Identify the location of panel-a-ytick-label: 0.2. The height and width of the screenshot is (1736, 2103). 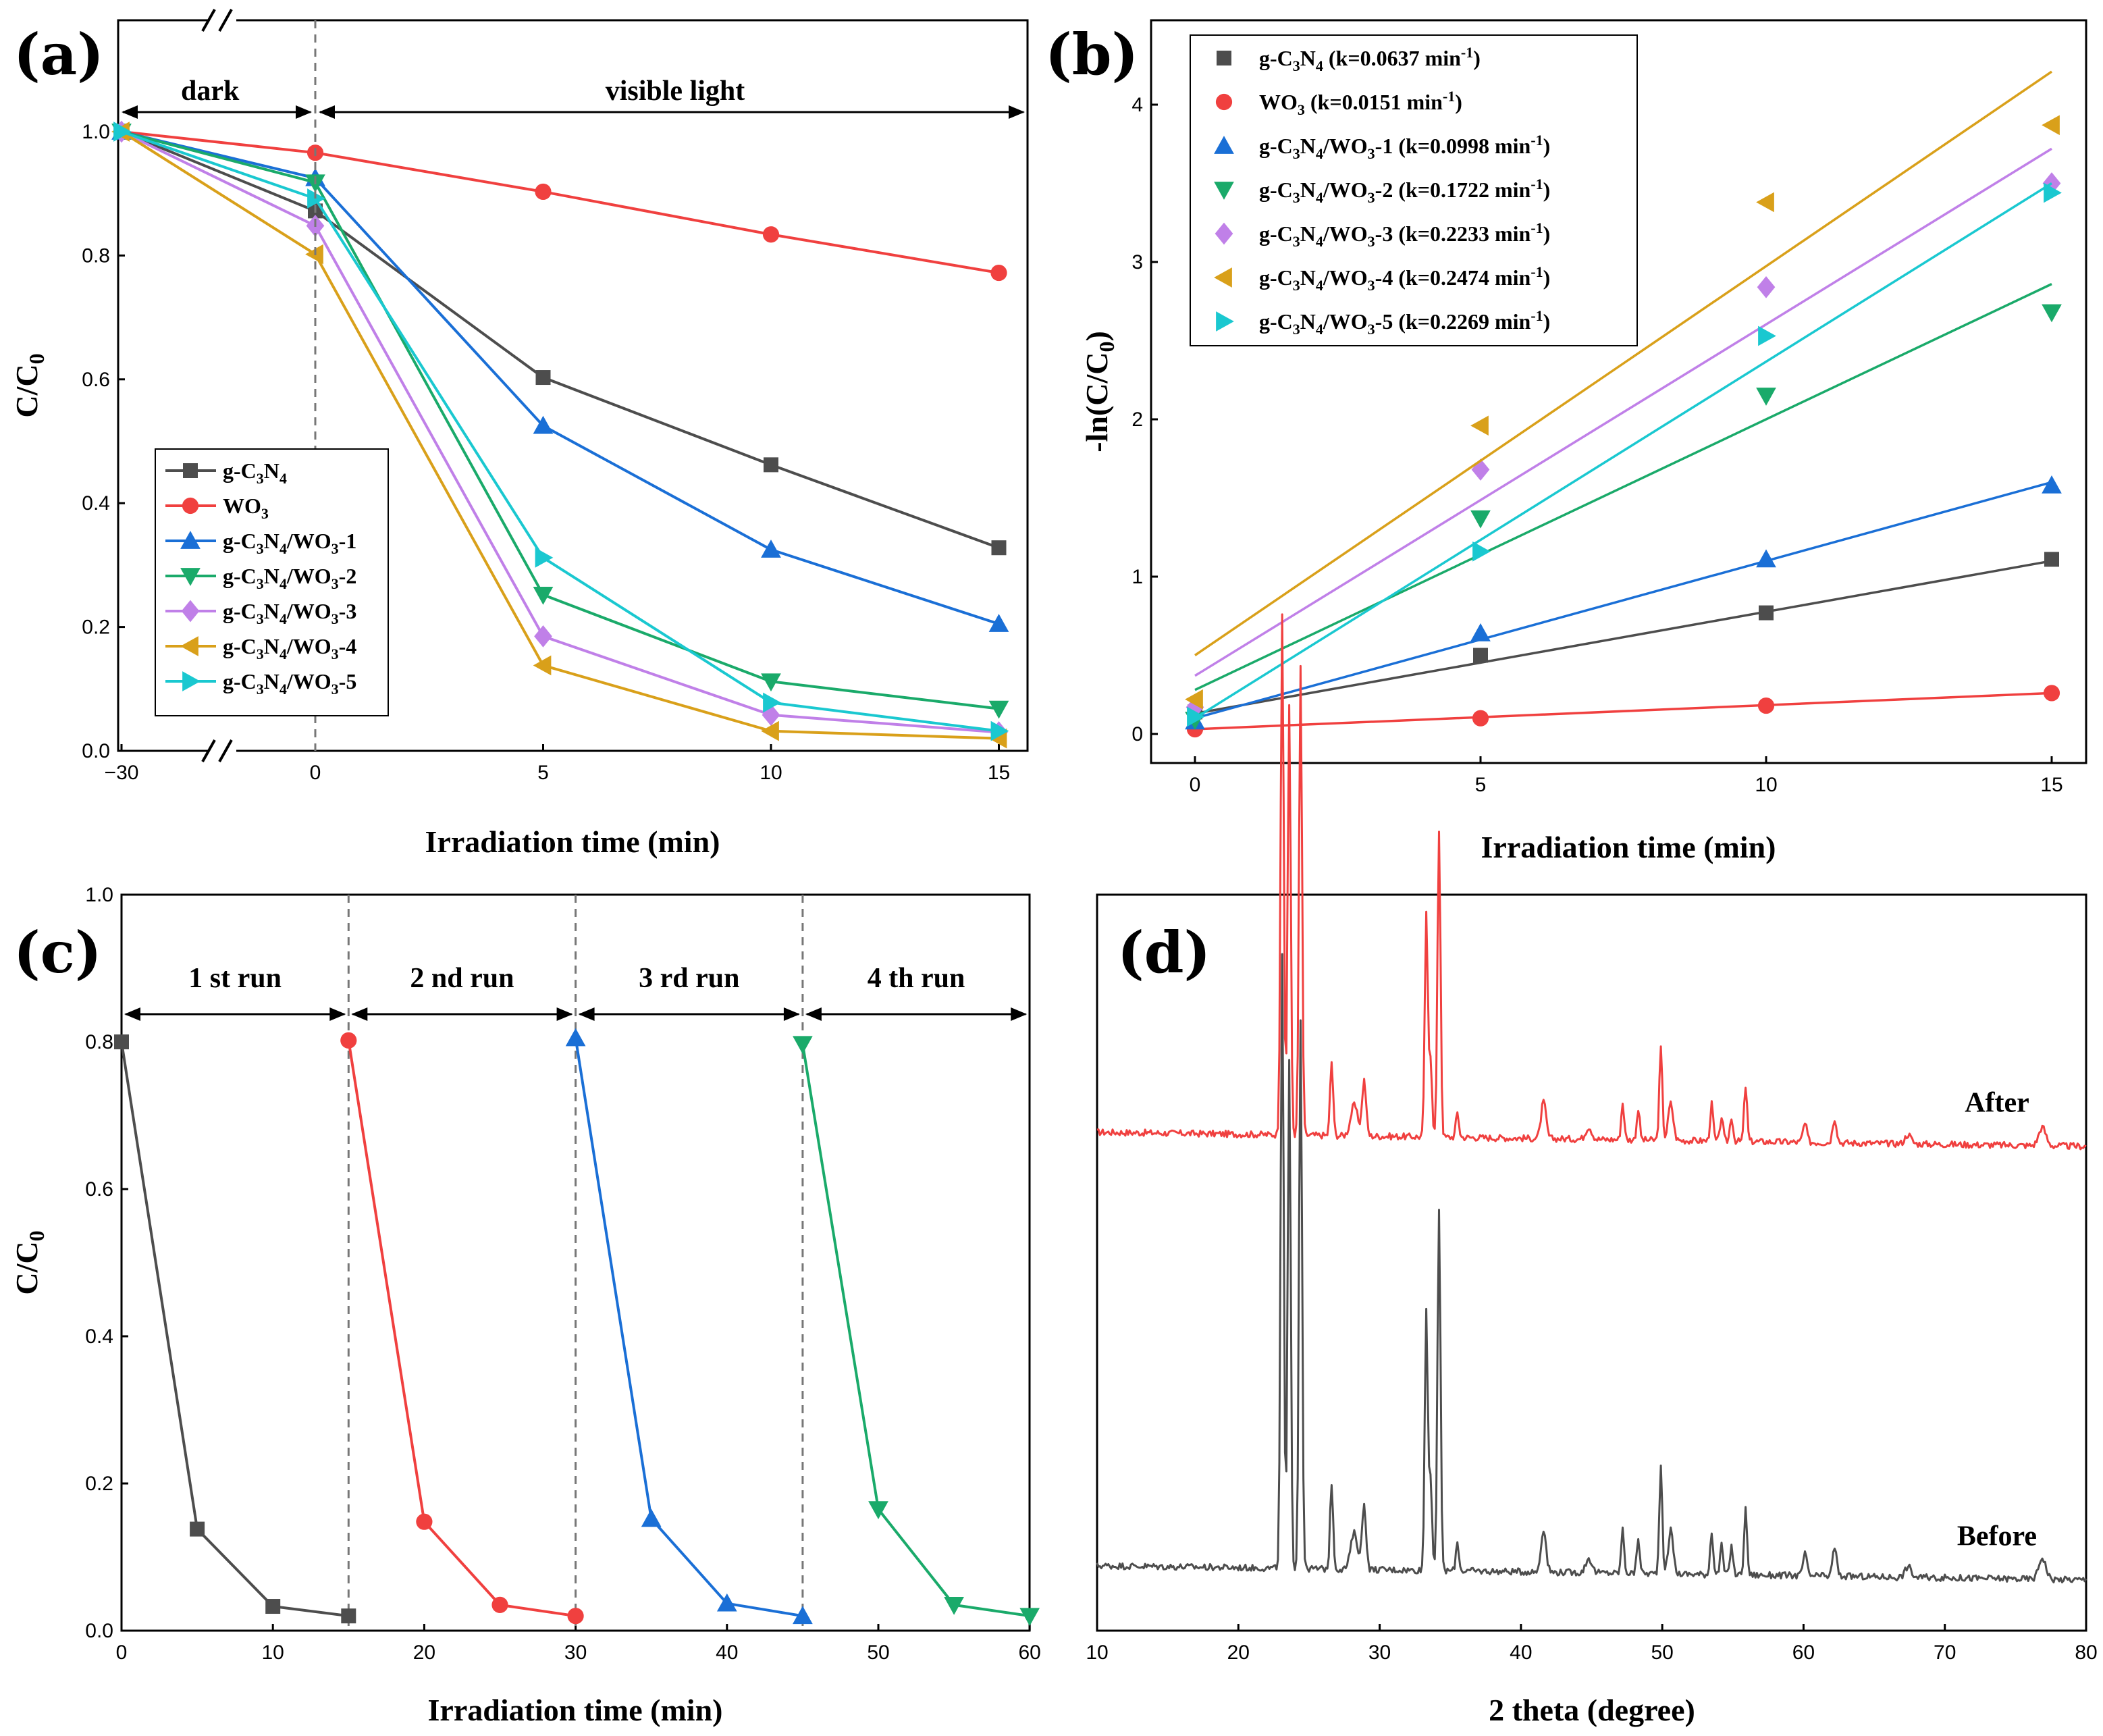
(96, 627).